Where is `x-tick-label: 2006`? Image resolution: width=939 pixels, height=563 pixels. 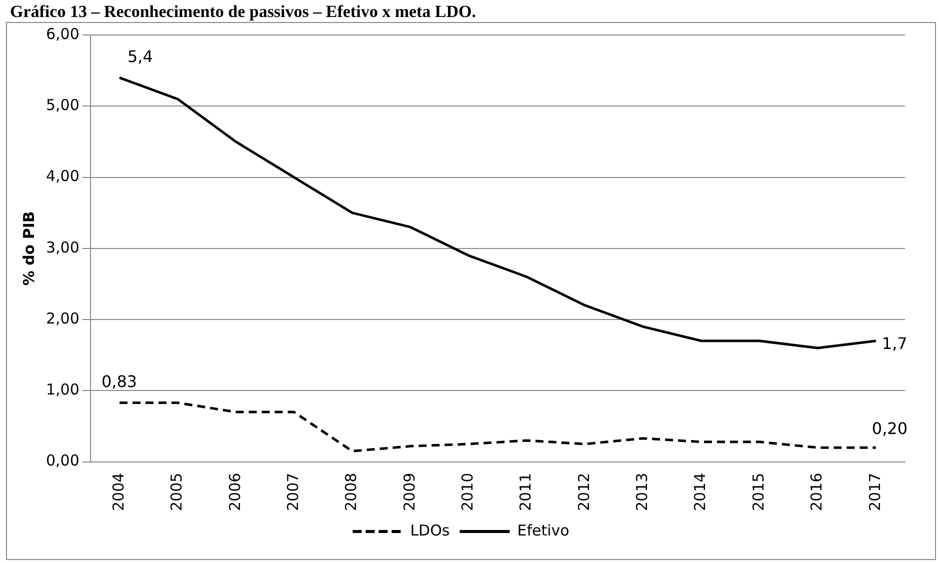 x-tick-label: 2006 is located at coordinates (235, 492).